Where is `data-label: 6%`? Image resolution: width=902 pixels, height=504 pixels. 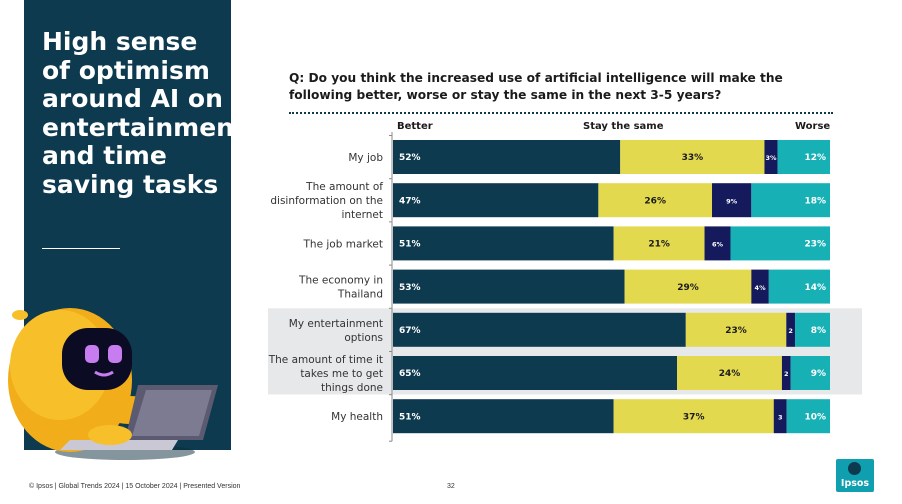
data-label: 6% is located at coordinates (718, 245).